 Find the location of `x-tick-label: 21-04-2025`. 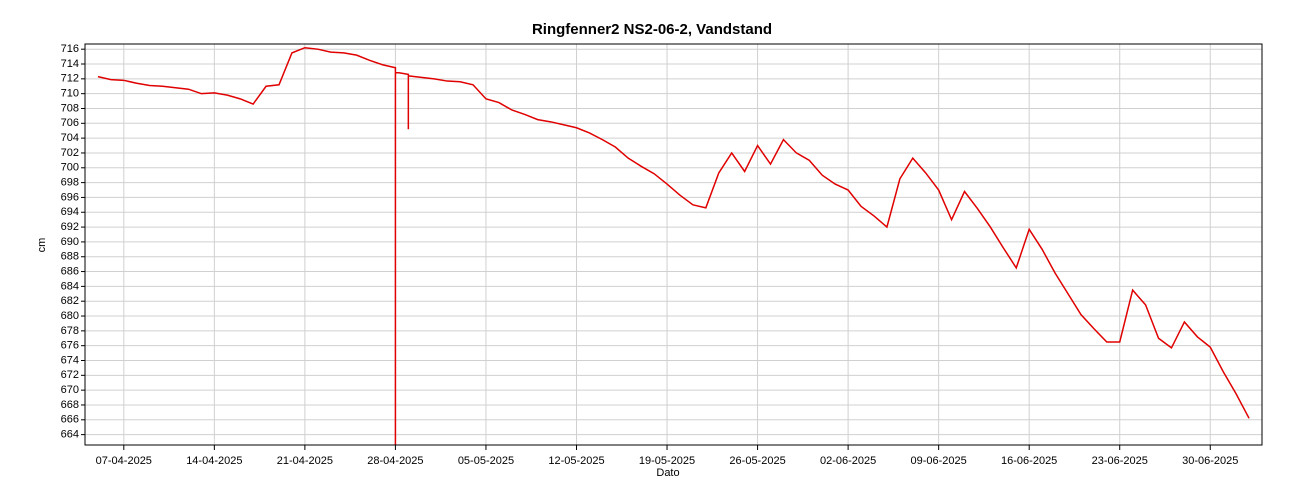

x-tick-label: 21-04-2025 is located at coordinates (305, 461).